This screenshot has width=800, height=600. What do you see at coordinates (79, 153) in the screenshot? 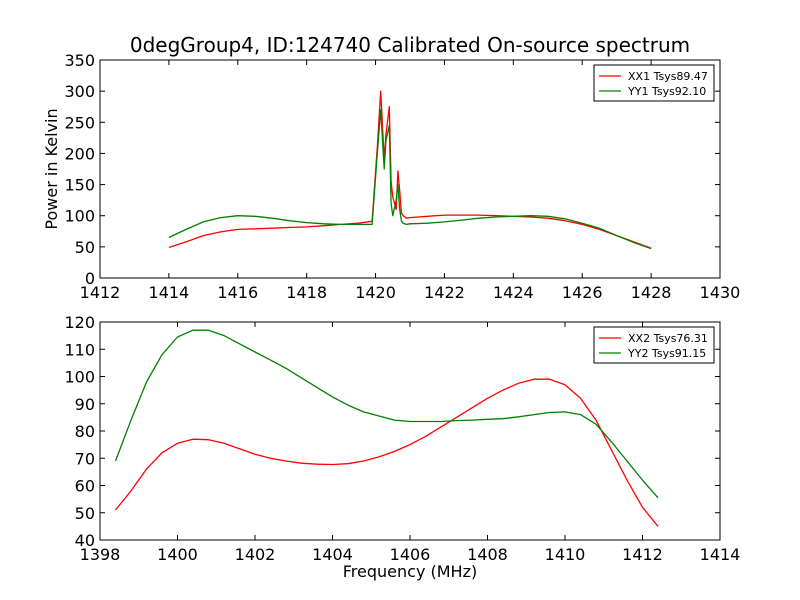
I see `y-tick-label: 200` at bounding box center [79, 153].